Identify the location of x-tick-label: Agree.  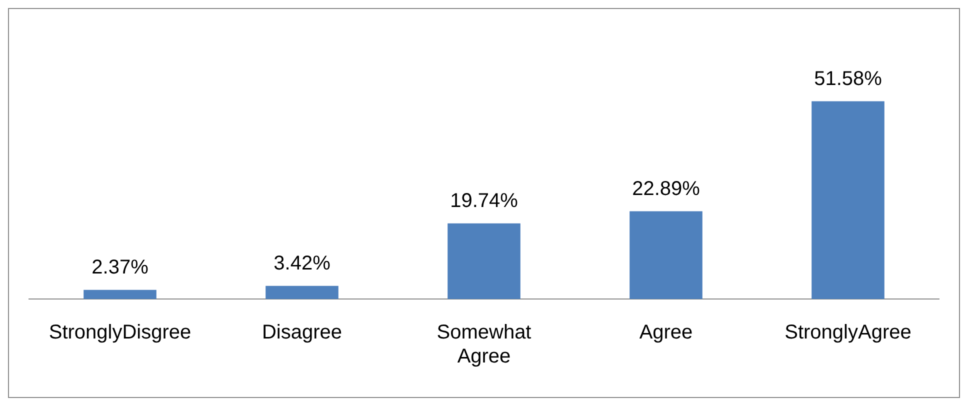
(666, 333).